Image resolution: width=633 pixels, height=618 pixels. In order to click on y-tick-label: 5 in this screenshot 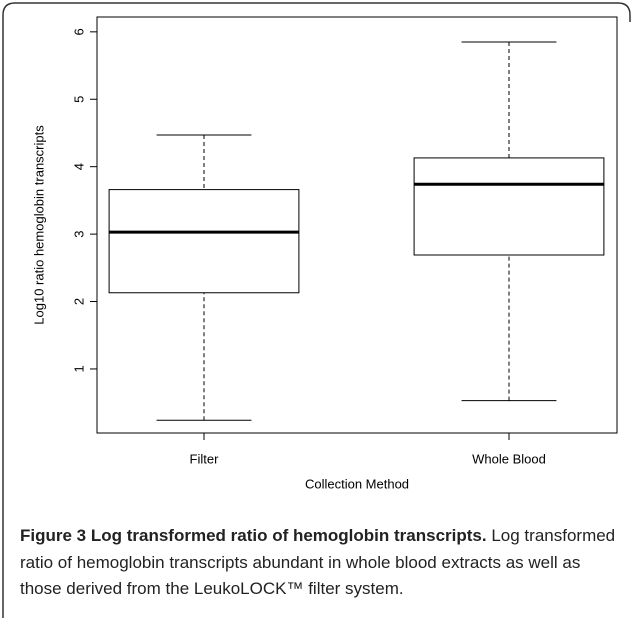, I will do `click(78, 99)`.